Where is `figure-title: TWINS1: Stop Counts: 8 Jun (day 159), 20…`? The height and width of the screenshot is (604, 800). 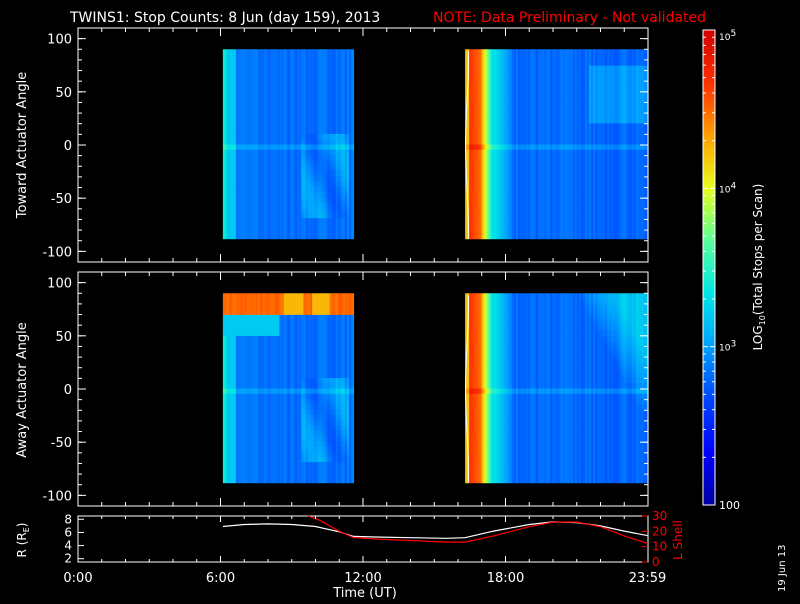
figure-title: TWINS1: Stop Counts: 8 Jun (day 159), 20… is located at coordinates (224, 18).